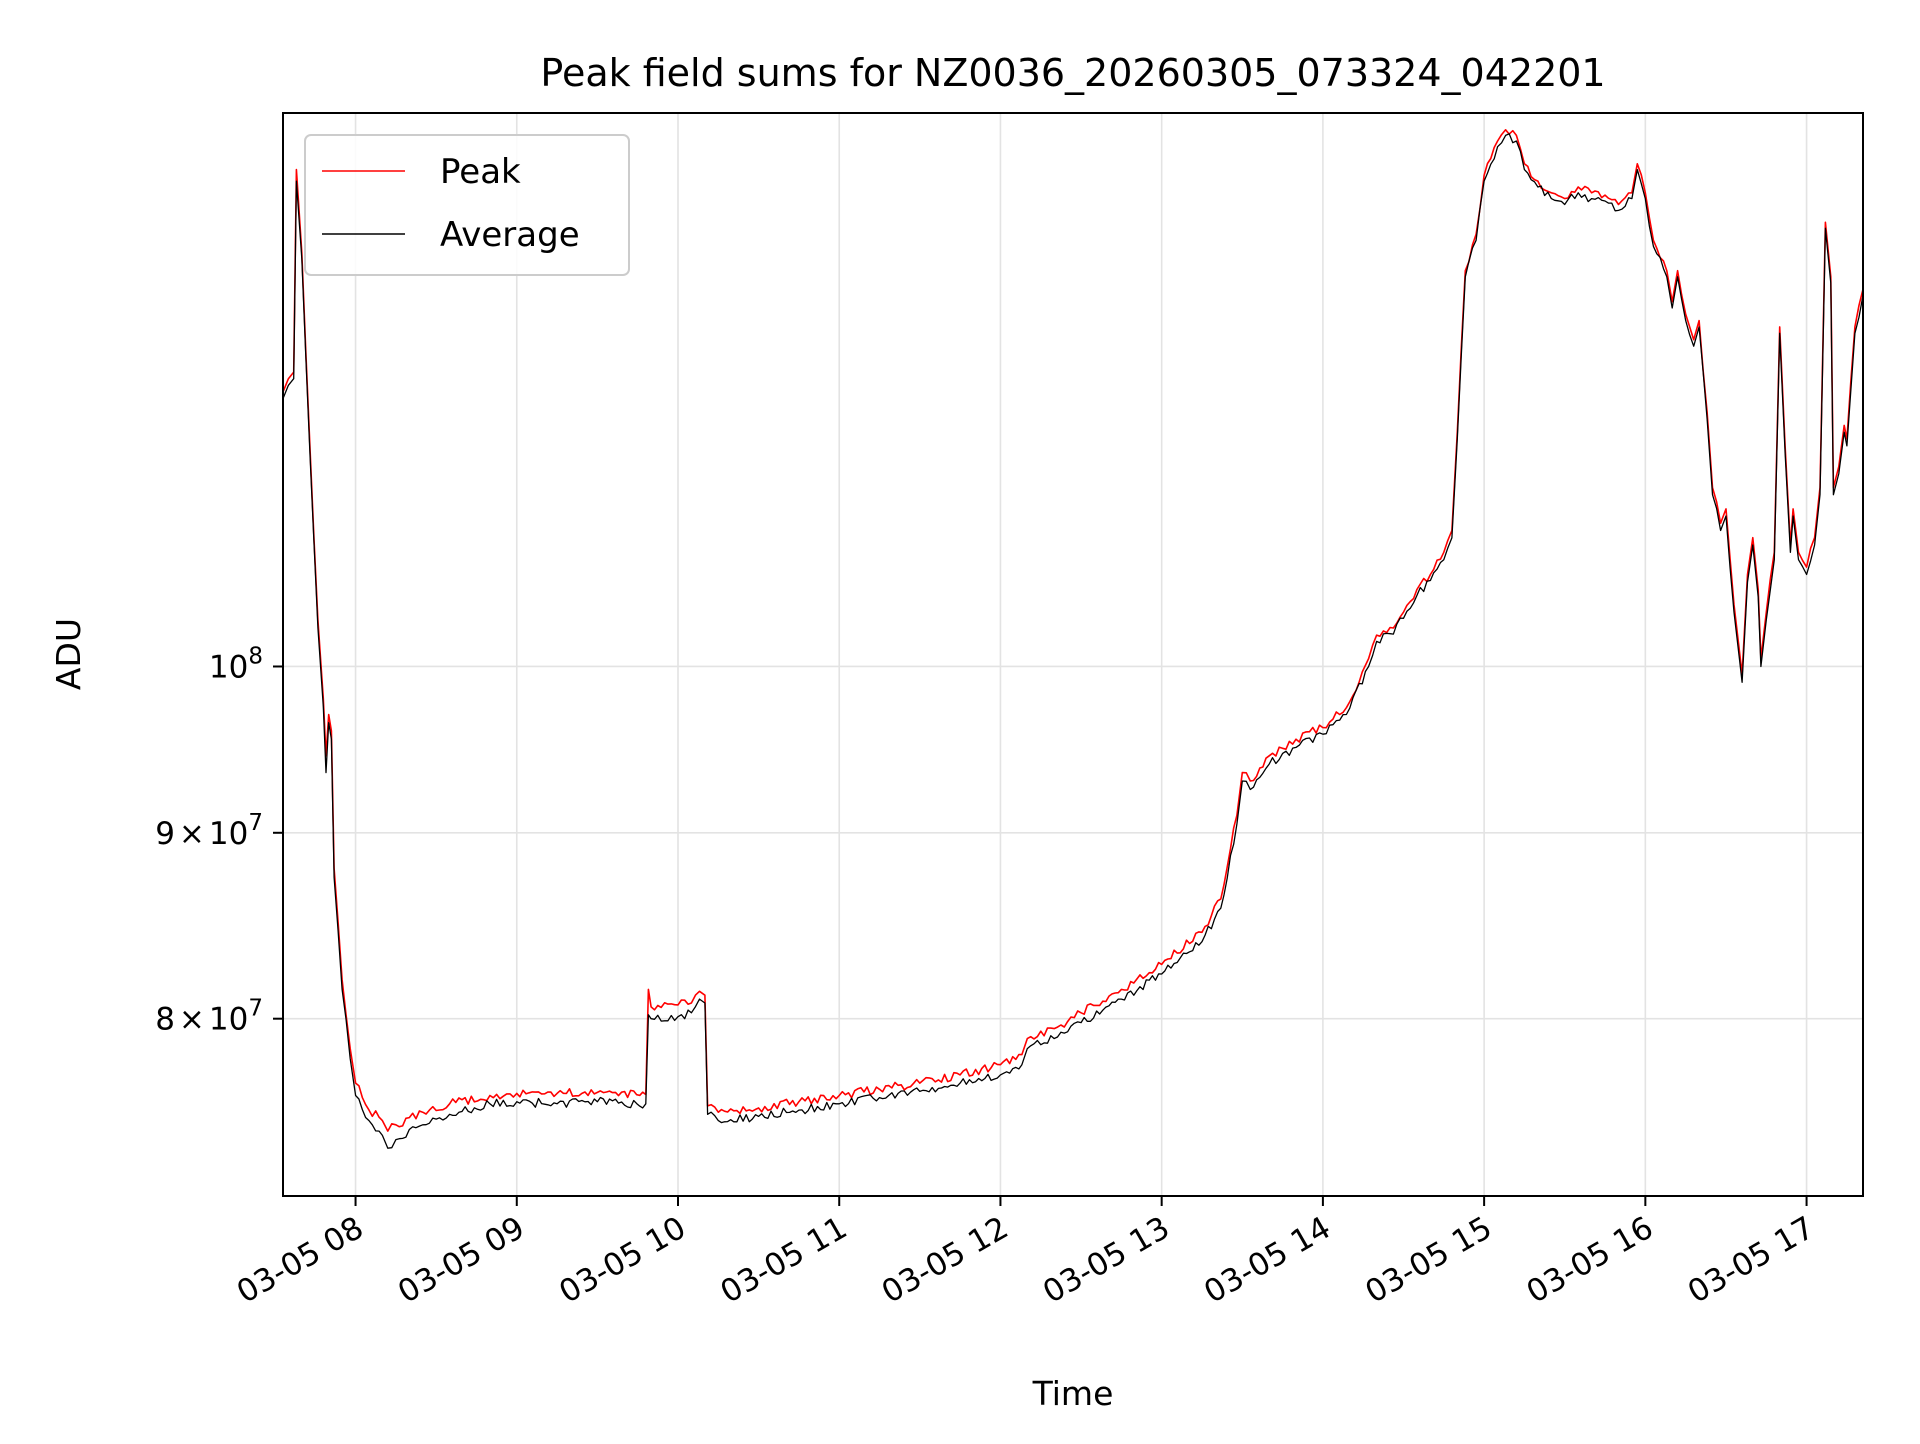 This screenshot has height=1444, width=1920. Describe the element at coordinates (165, 834) in the screenshot. I see `y-tick-label-part: 9` at that location.